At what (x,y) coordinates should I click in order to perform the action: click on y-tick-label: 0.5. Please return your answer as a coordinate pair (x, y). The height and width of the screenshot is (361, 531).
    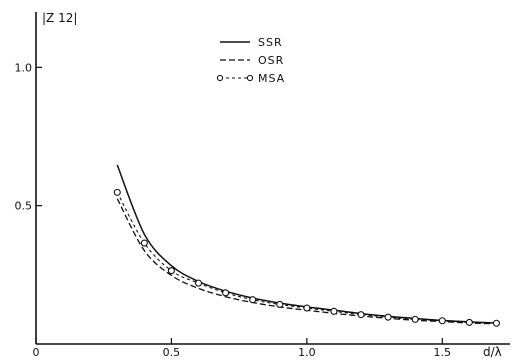
    Looking at the image, I should click on (24, 206).